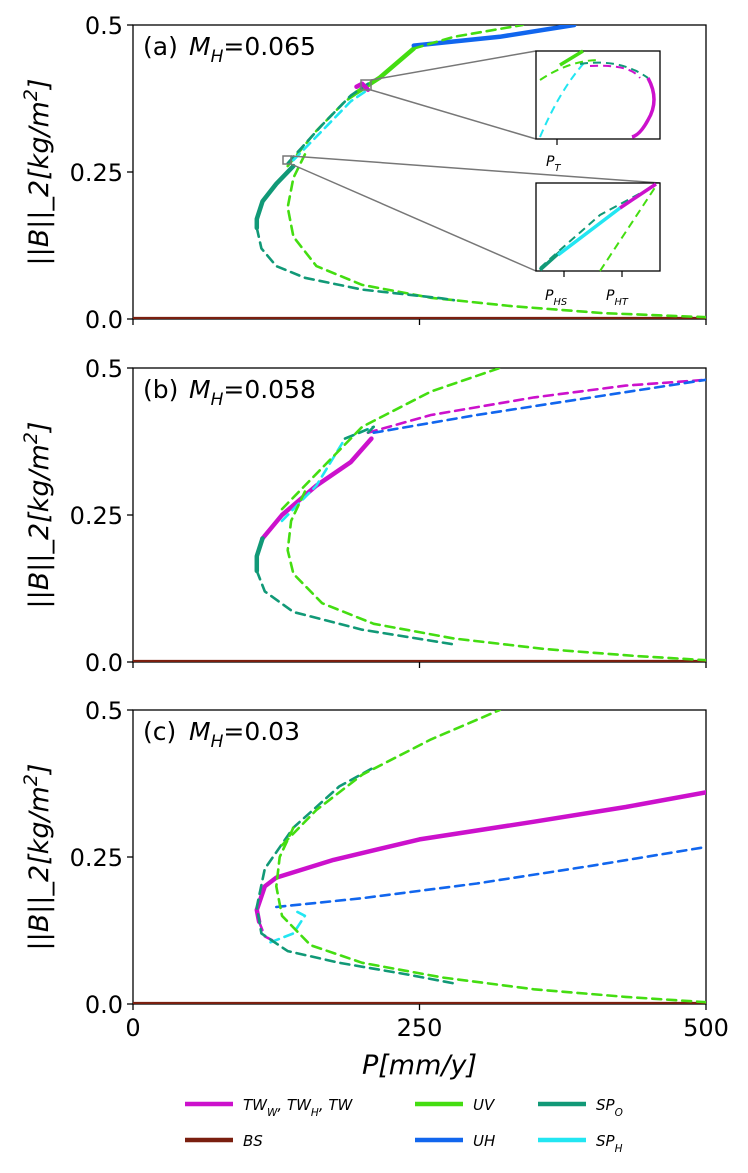 Image resolution: width=748 pixels, height=1173 pixels. What do you see at coordinates (553, 164) in the screenshot?
I see `inset-label-pt: PT` at bounding box center [553, 164].